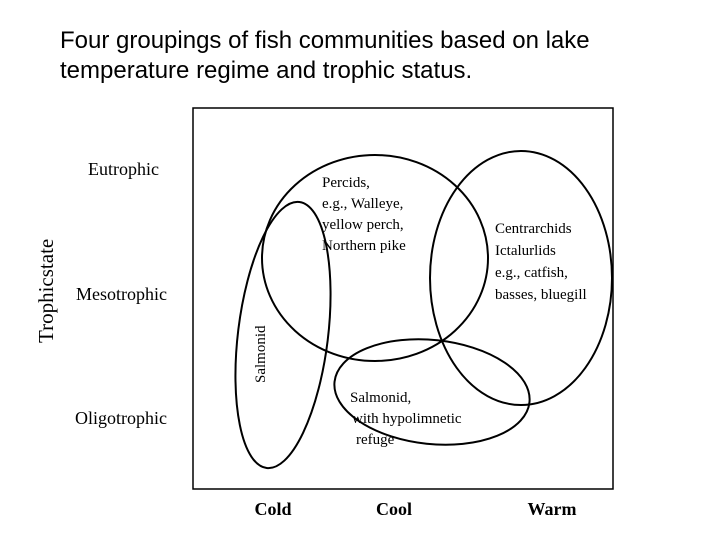 The width and height of the screenshot is (720, 540). I want to click on percids-line-1: Percids,, so click(346, 183).